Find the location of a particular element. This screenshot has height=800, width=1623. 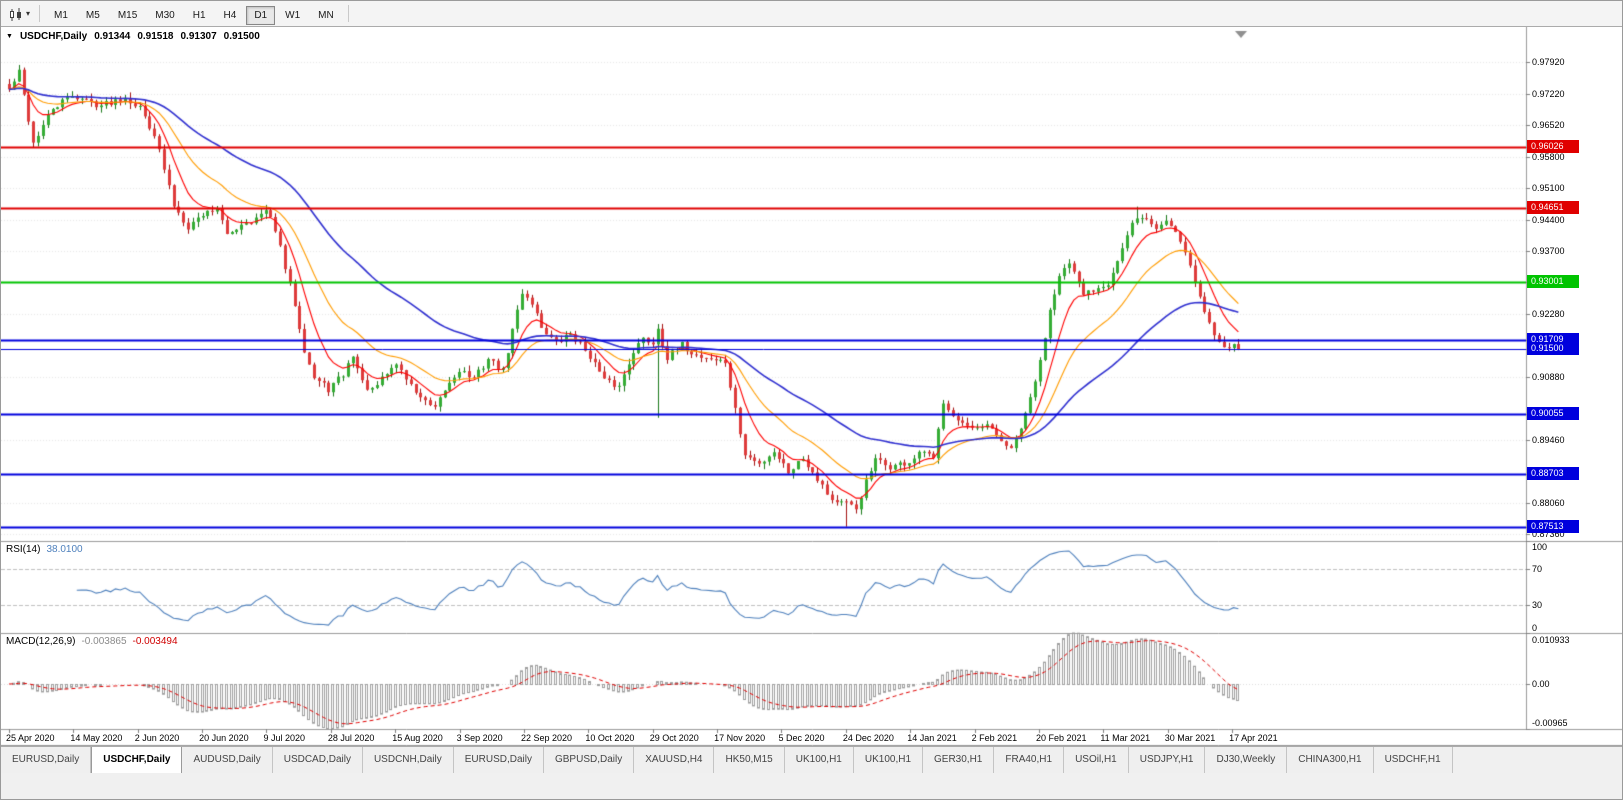

chart-type-dropdown-caret-icon: ▾ is located at coordinates (28, 13).